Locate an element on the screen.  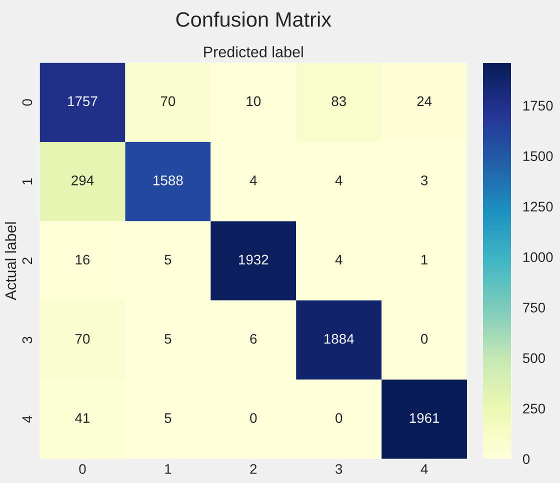
y-tick-label: 0 is located at coordinates (27, 102).